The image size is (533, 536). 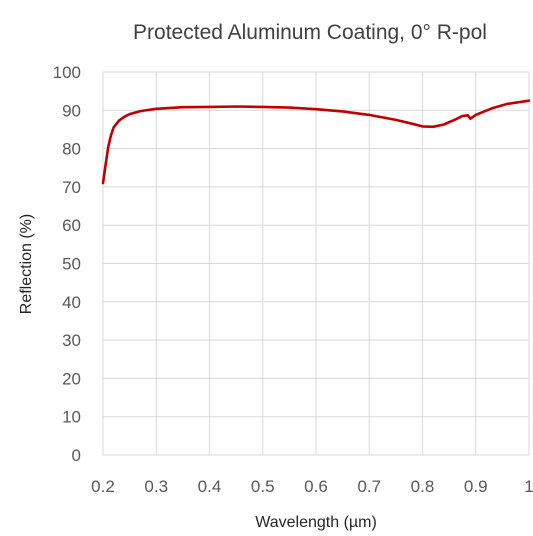 I want to click on x-tick-label: 0.5, so click(x=263, y=486).